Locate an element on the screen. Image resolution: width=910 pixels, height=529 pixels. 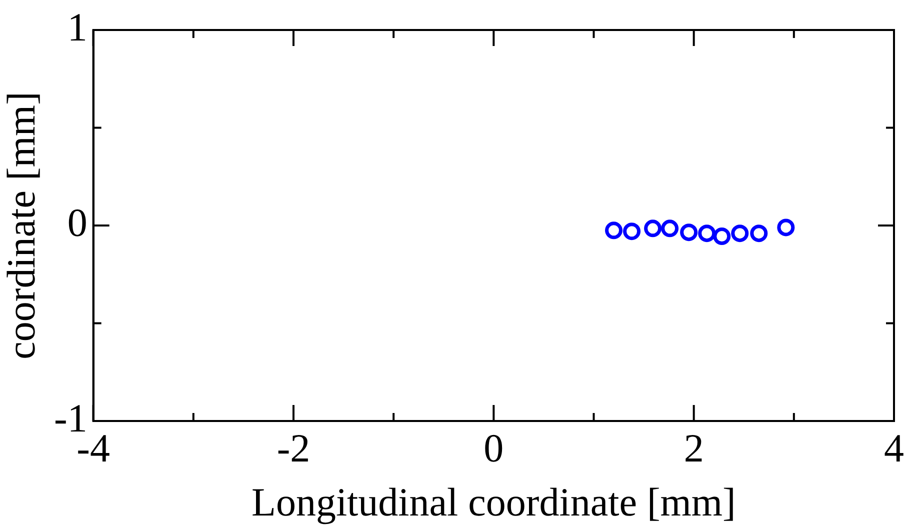
y-axis-title: coordinate [mm] is located at coordinates (22, 226).